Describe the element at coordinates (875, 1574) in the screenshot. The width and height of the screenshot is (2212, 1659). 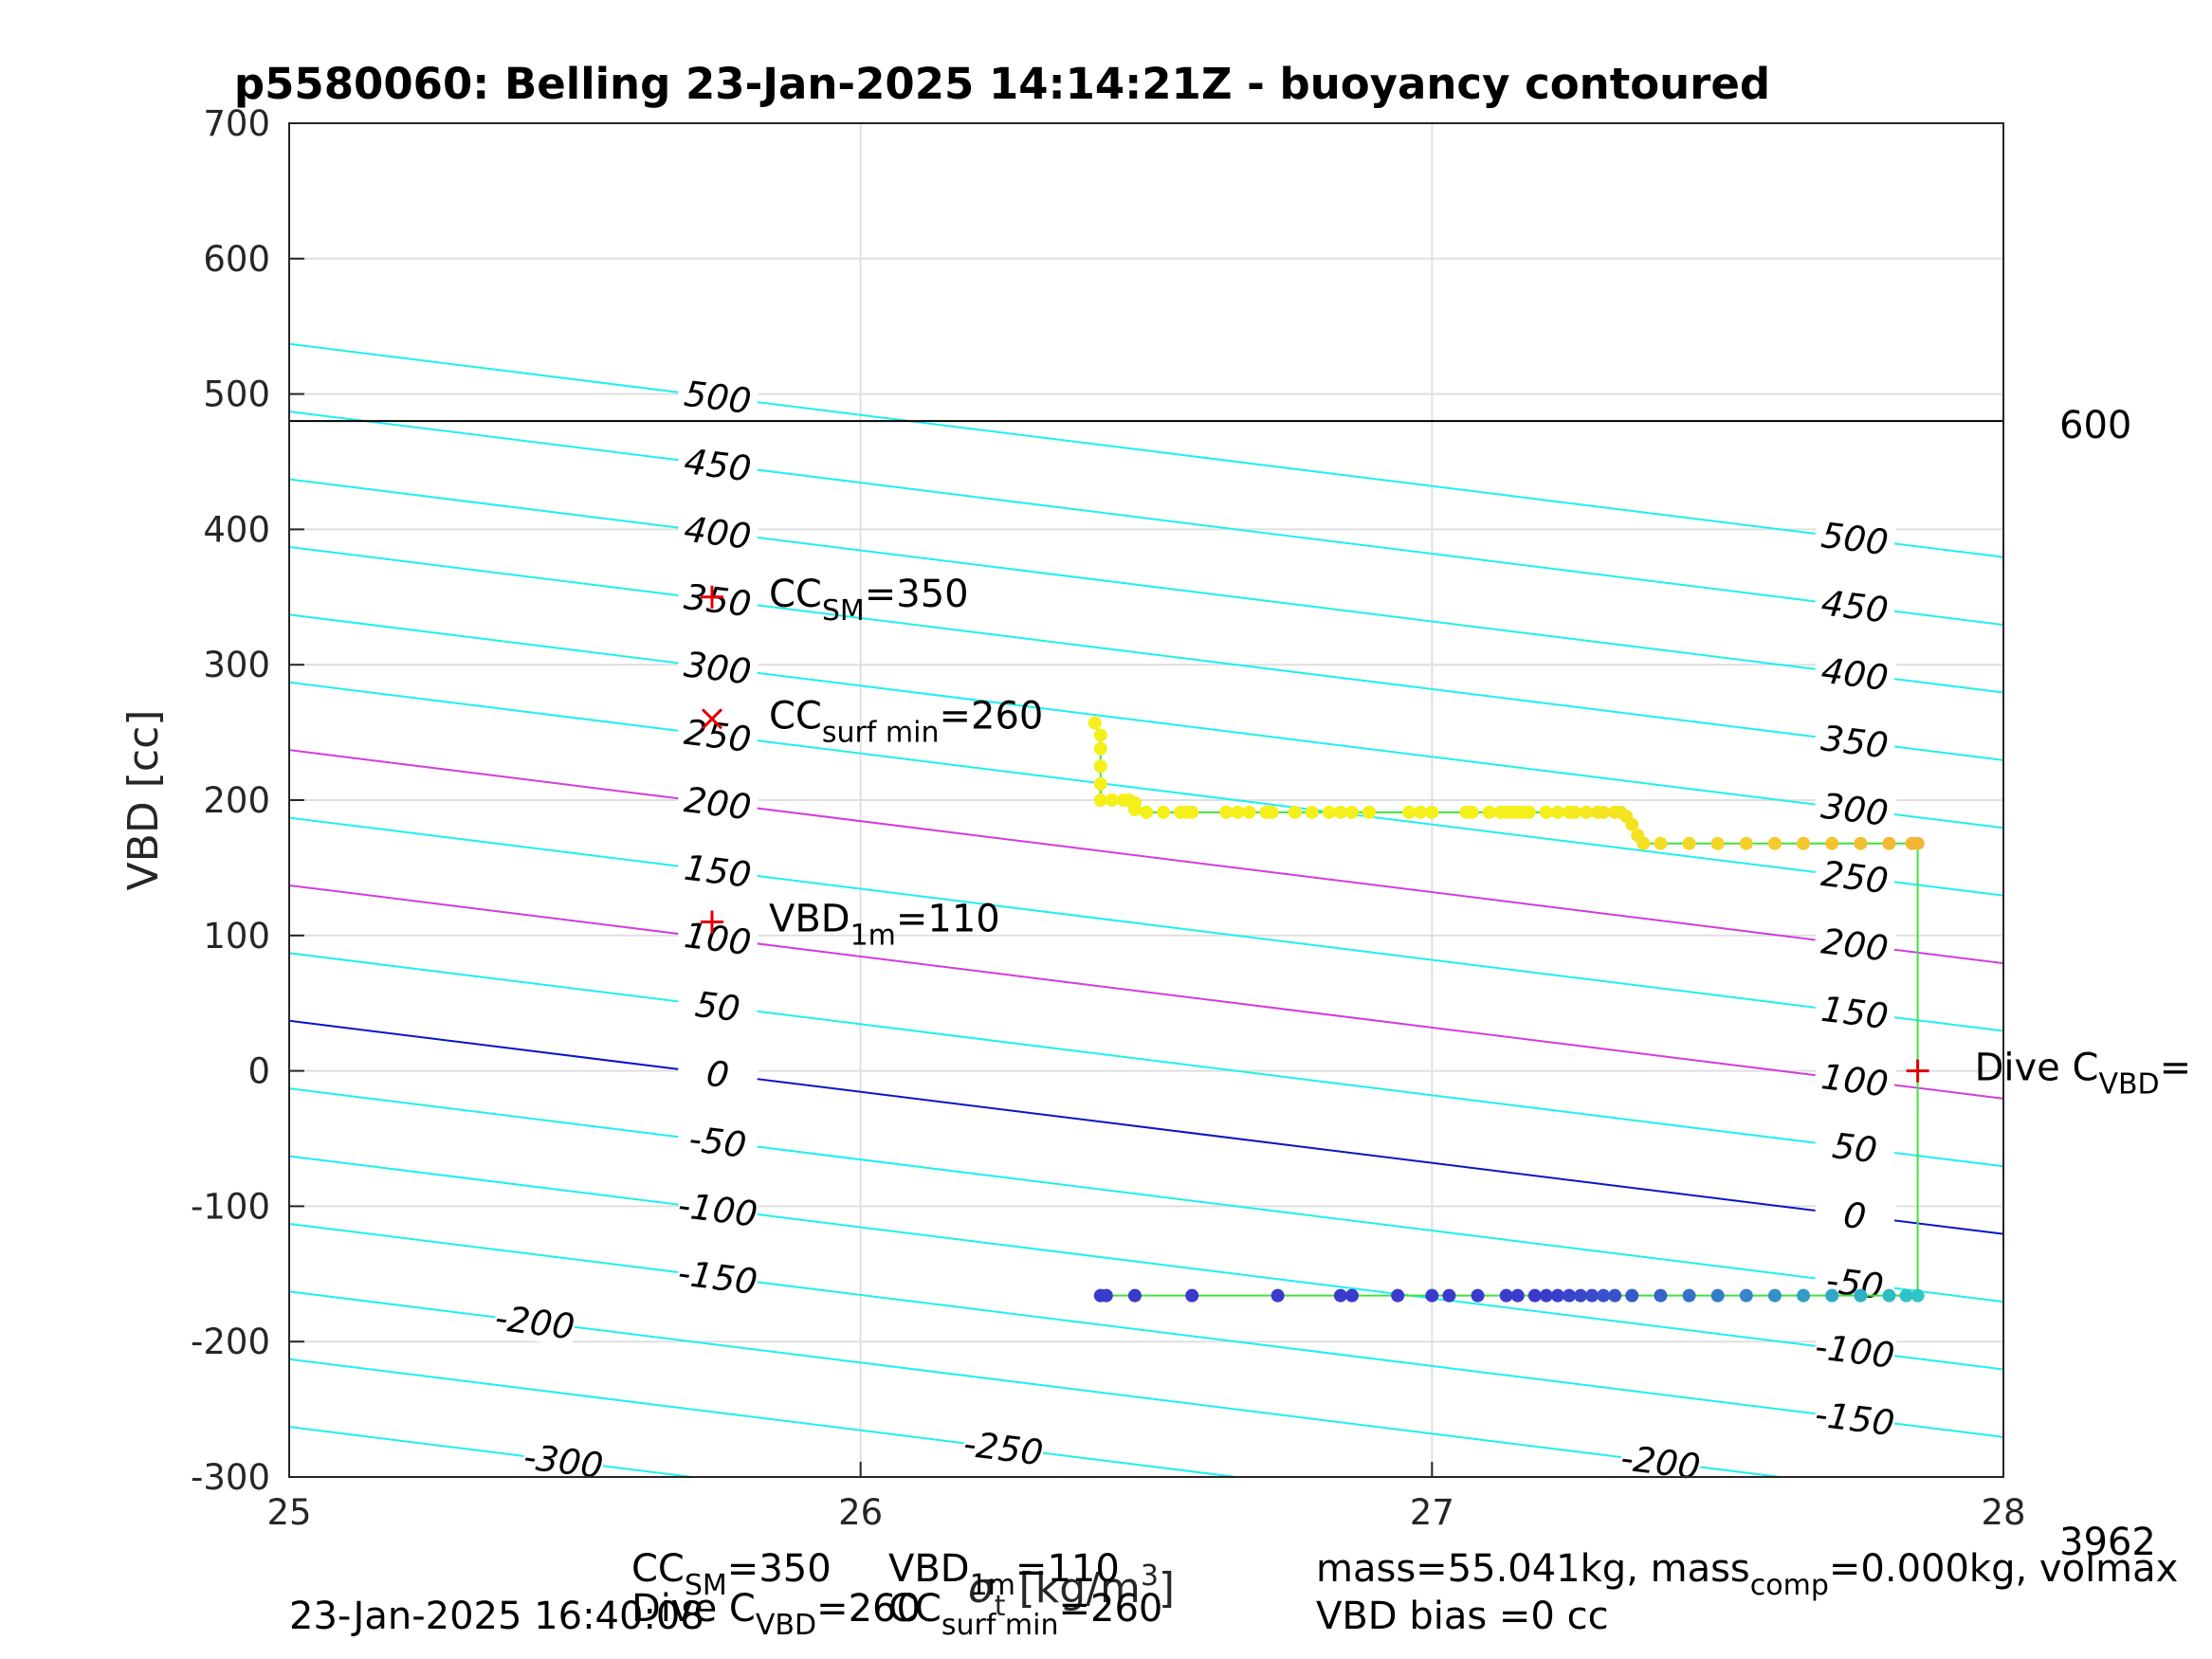
I see `footer-line1: CCSM=350 VBD1m=110` at that location.